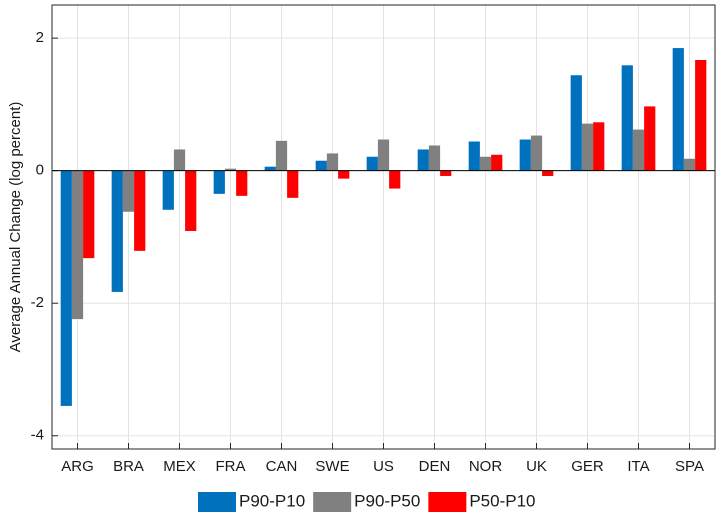  I want to click on x-tick-label: ITA, so click(638, 466).